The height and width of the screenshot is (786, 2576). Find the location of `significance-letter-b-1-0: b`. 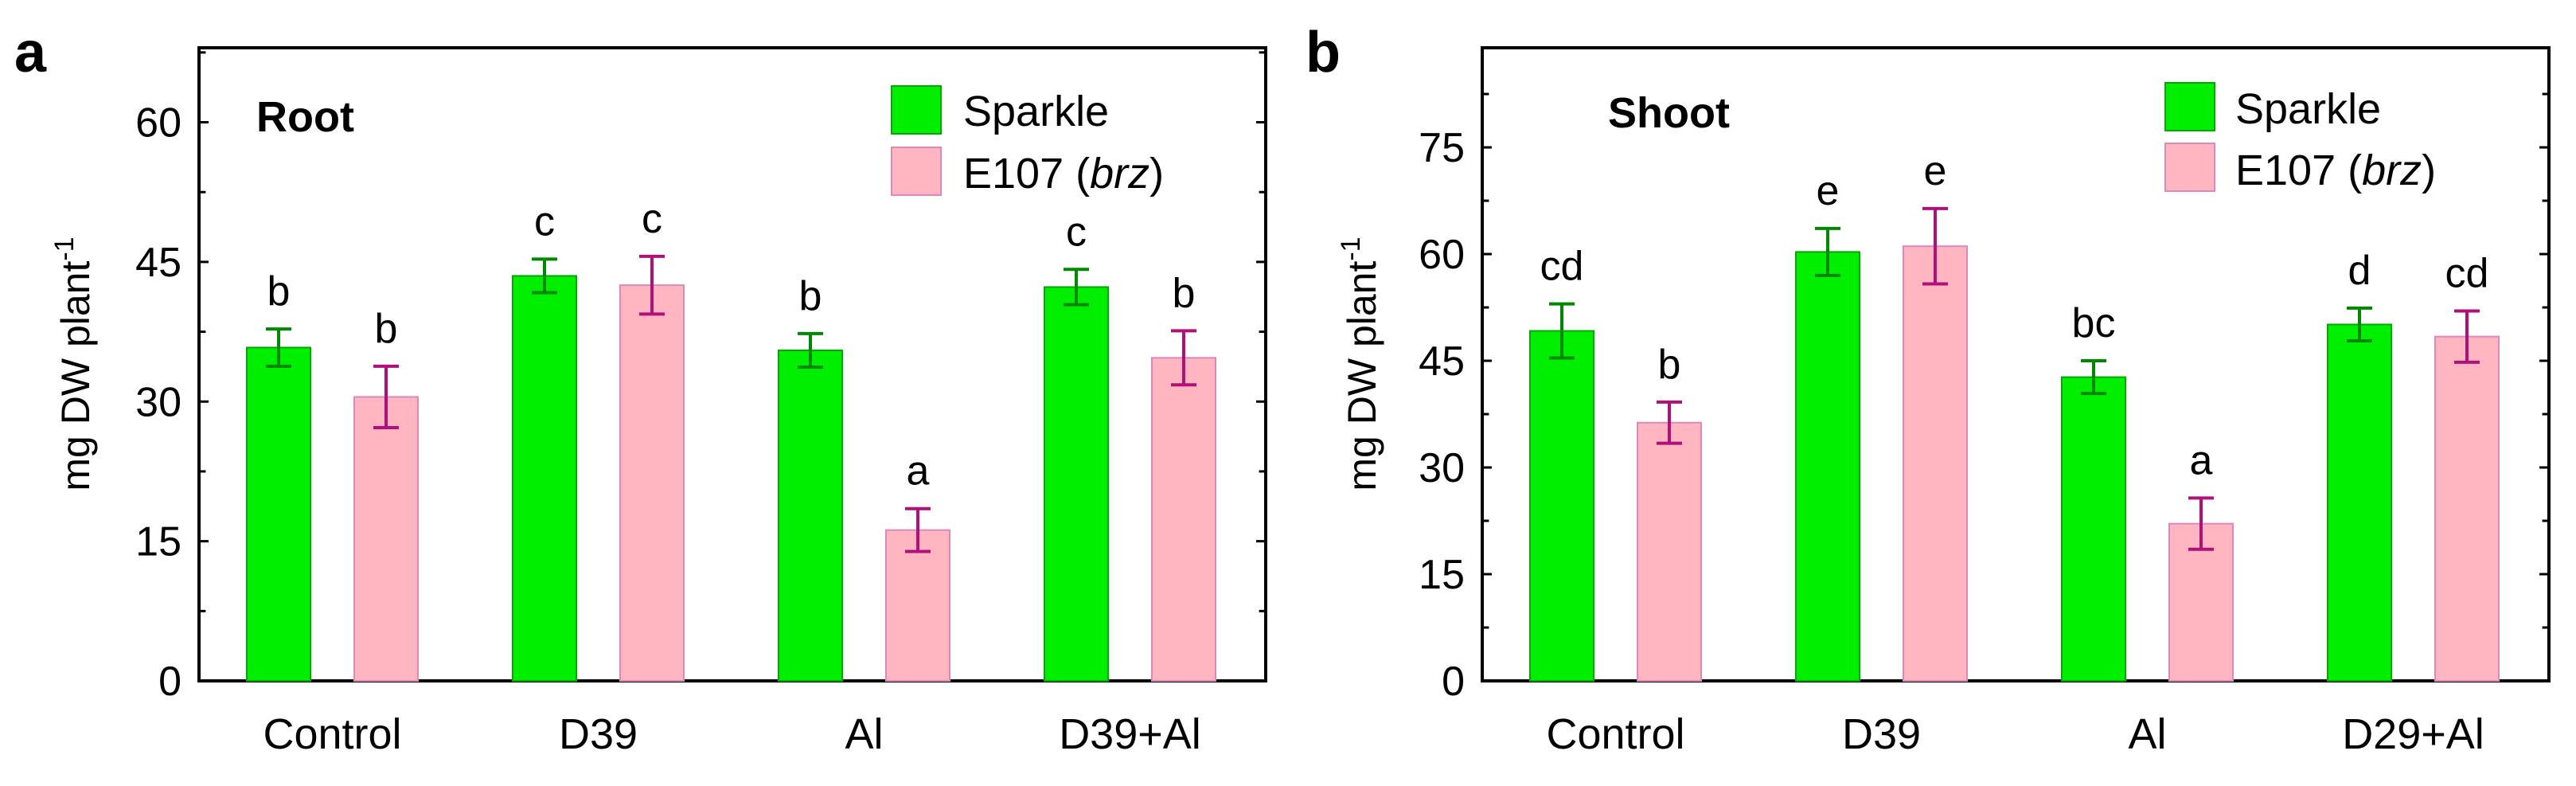

significance-letter-b-1-0: b is located at coordinates (1669, 365).